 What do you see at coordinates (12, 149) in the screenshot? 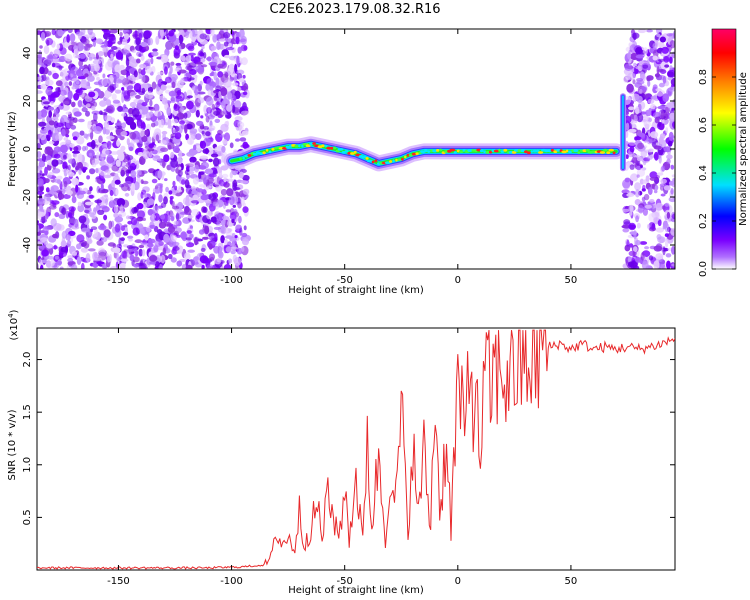
I see `spectrogram-y-label: Frequency (Hz)` at bounding box center [12, 149].